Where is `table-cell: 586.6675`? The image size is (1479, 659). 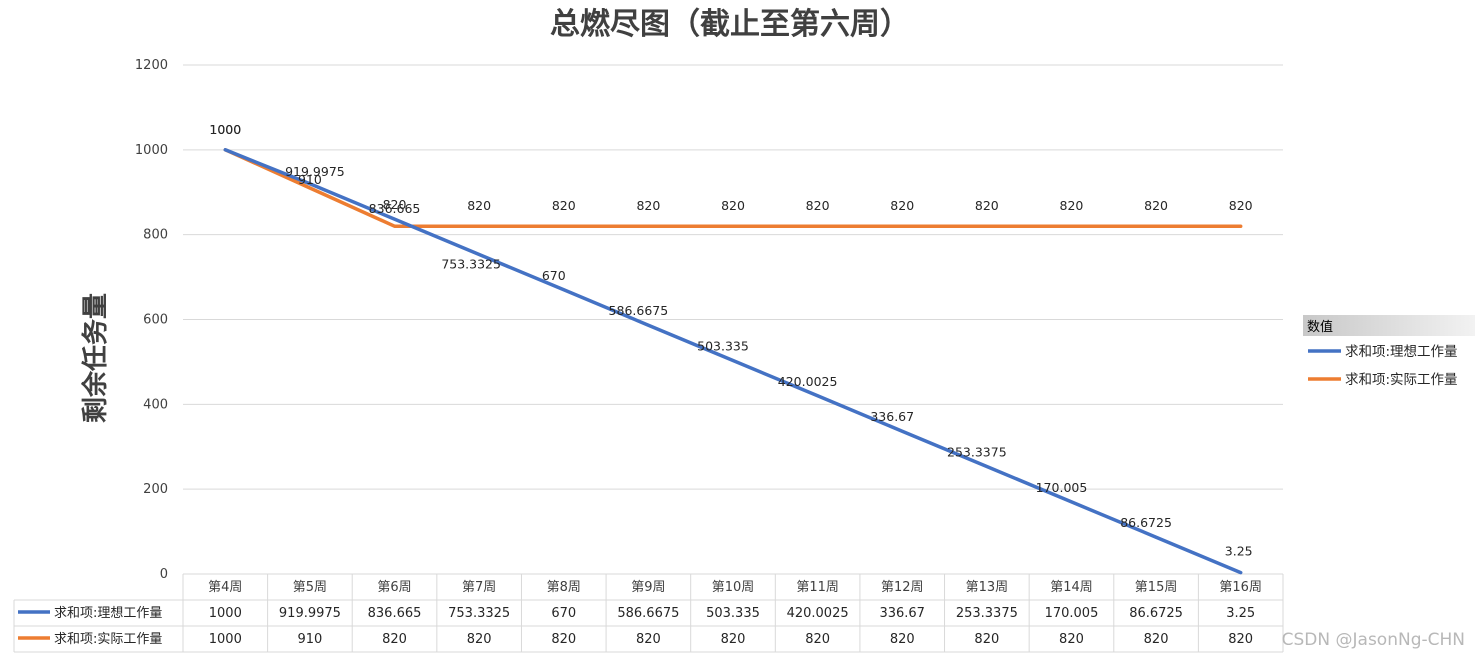
table-cell: 586.6675 is located at coordinates (648, 613).